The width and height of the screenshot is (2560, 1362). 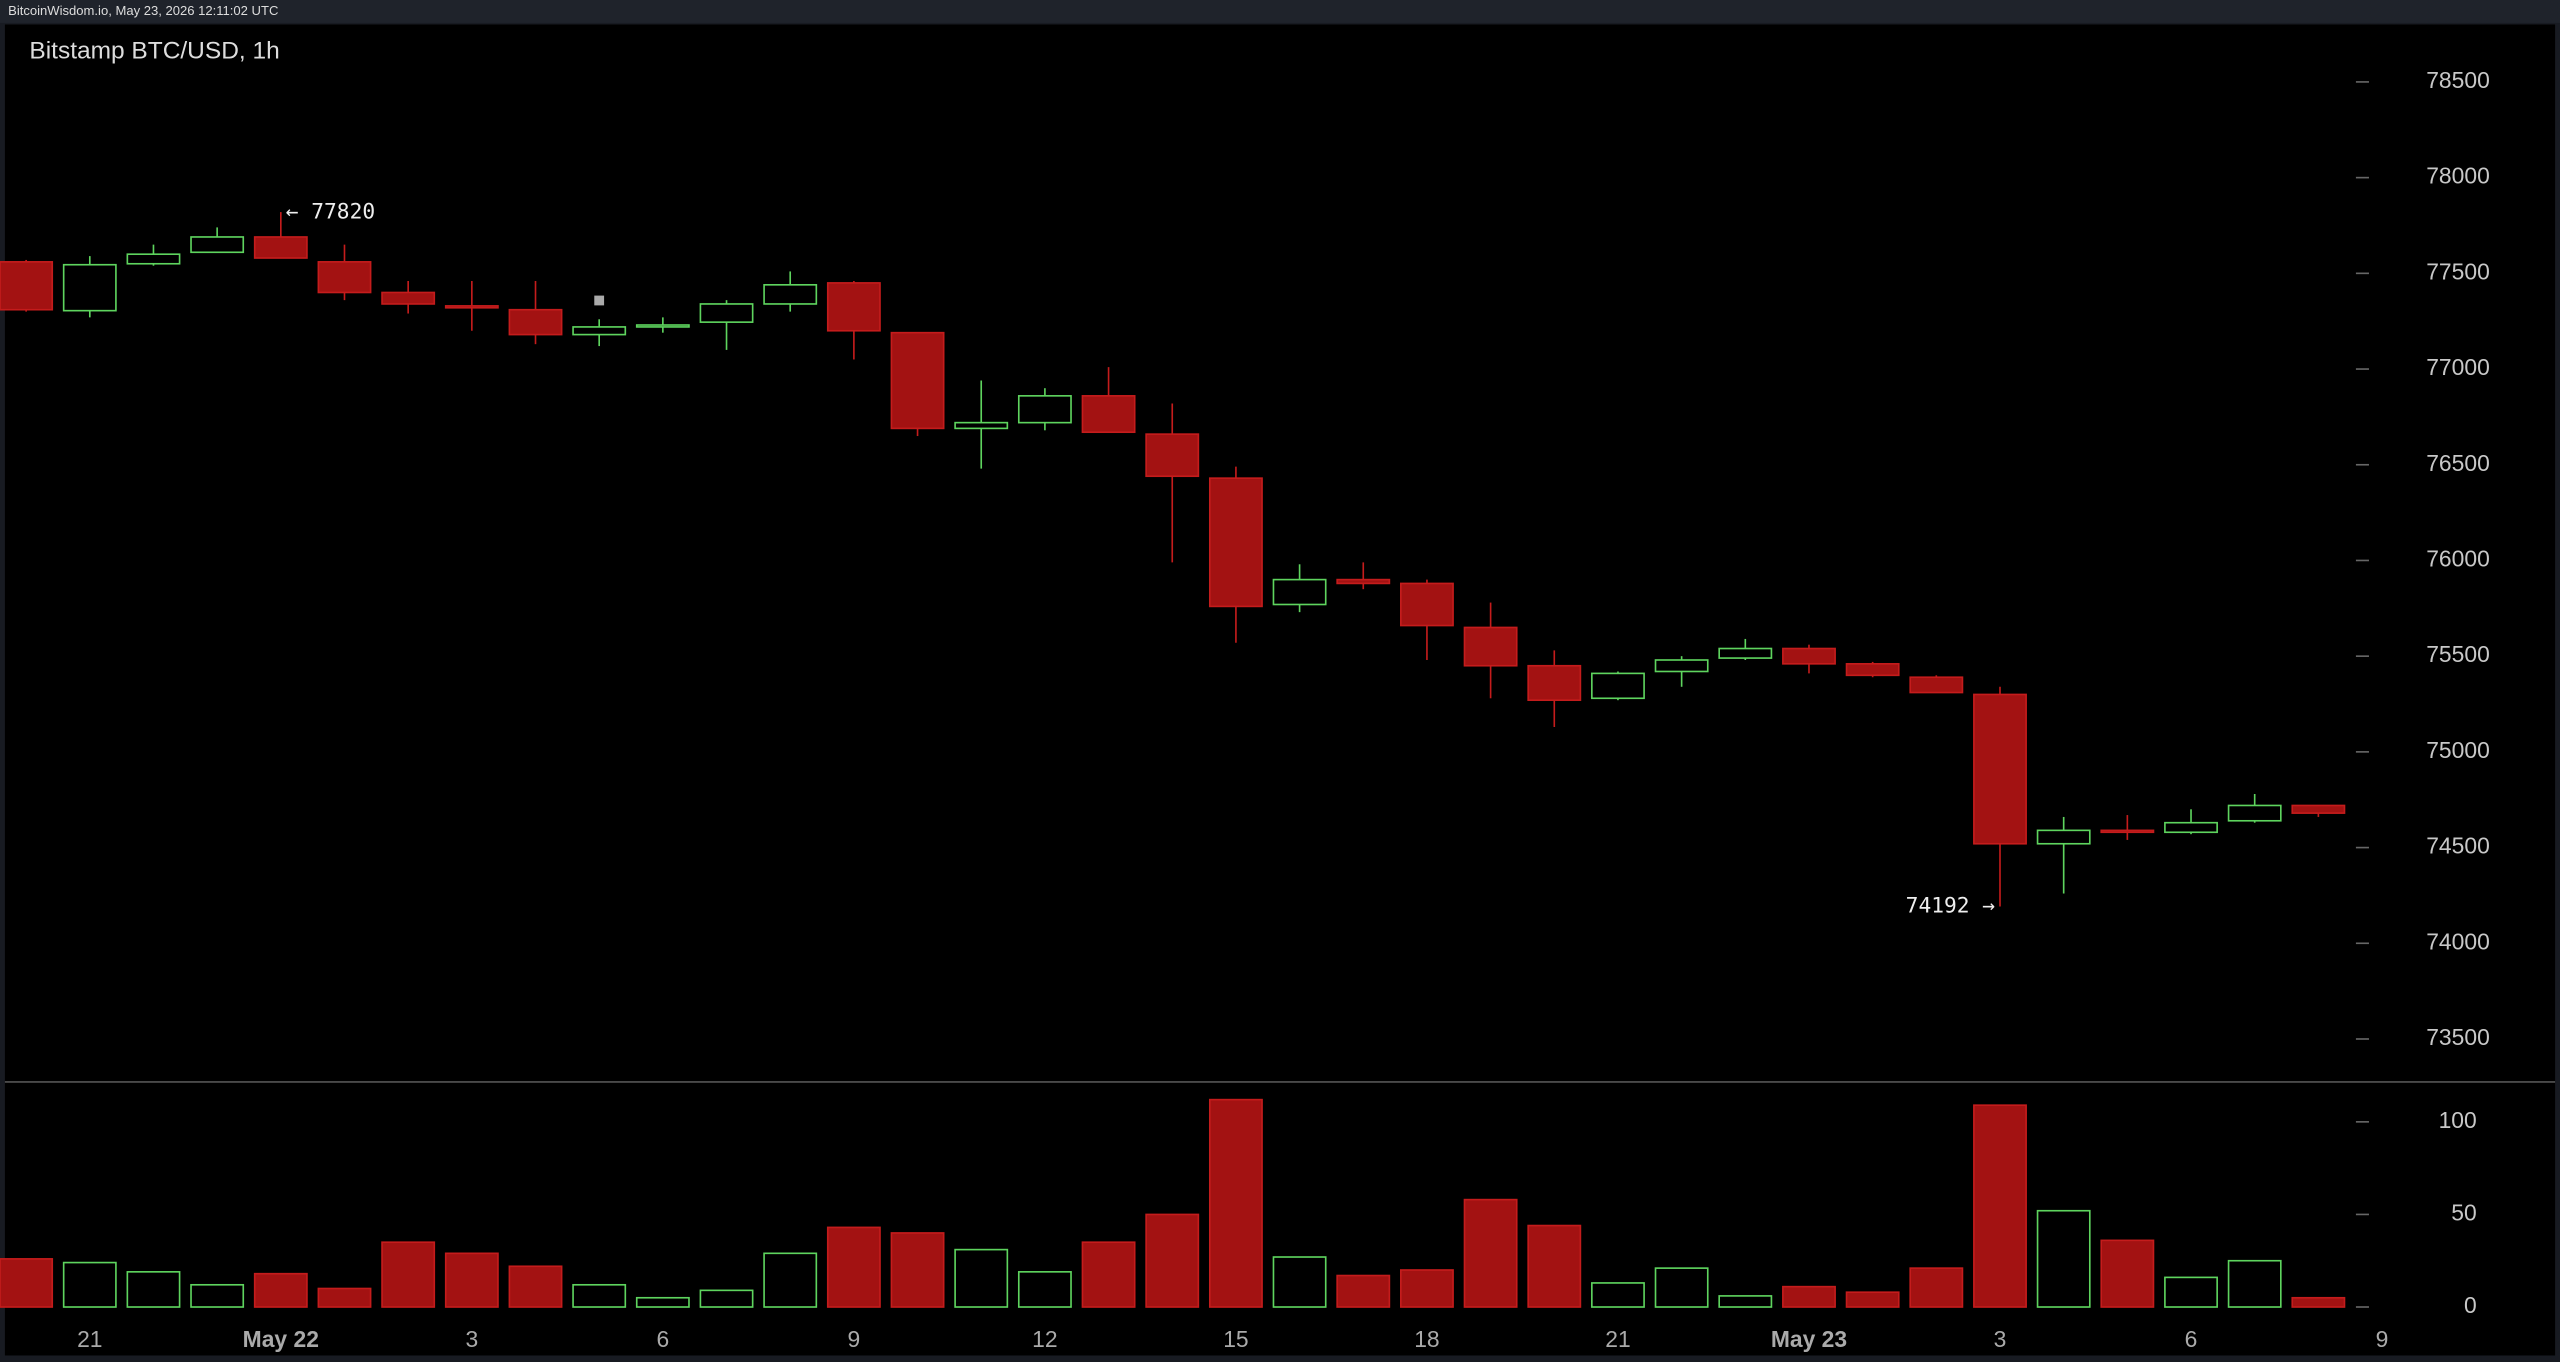 What do you see at coordinates (1426, 1339) in the screenshot?
I see `x-tick-label: 18` at bounding box center [1426, 1339].